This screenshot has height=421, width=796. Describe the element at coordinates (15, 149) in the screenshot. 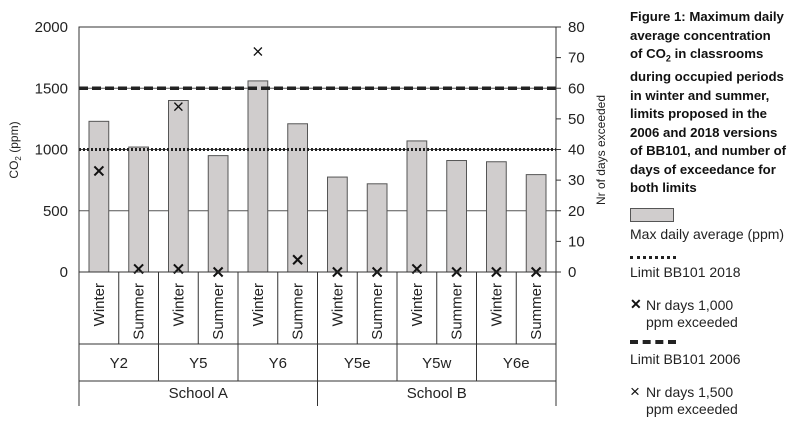

I see `y-axis-label: CO2 (ppm)` at that location.